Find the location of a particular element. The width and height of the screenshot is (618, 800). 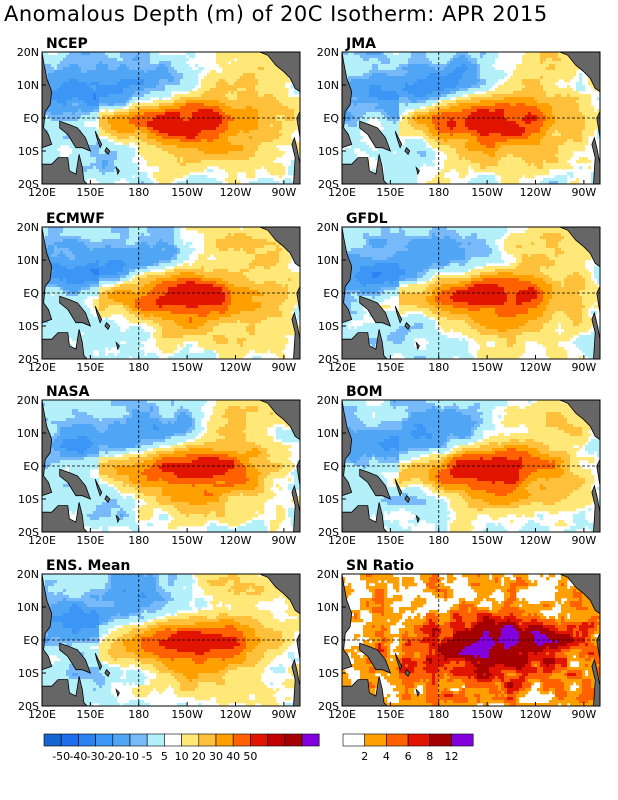

panel-title: GFDL is located at coordinates (367, 219).